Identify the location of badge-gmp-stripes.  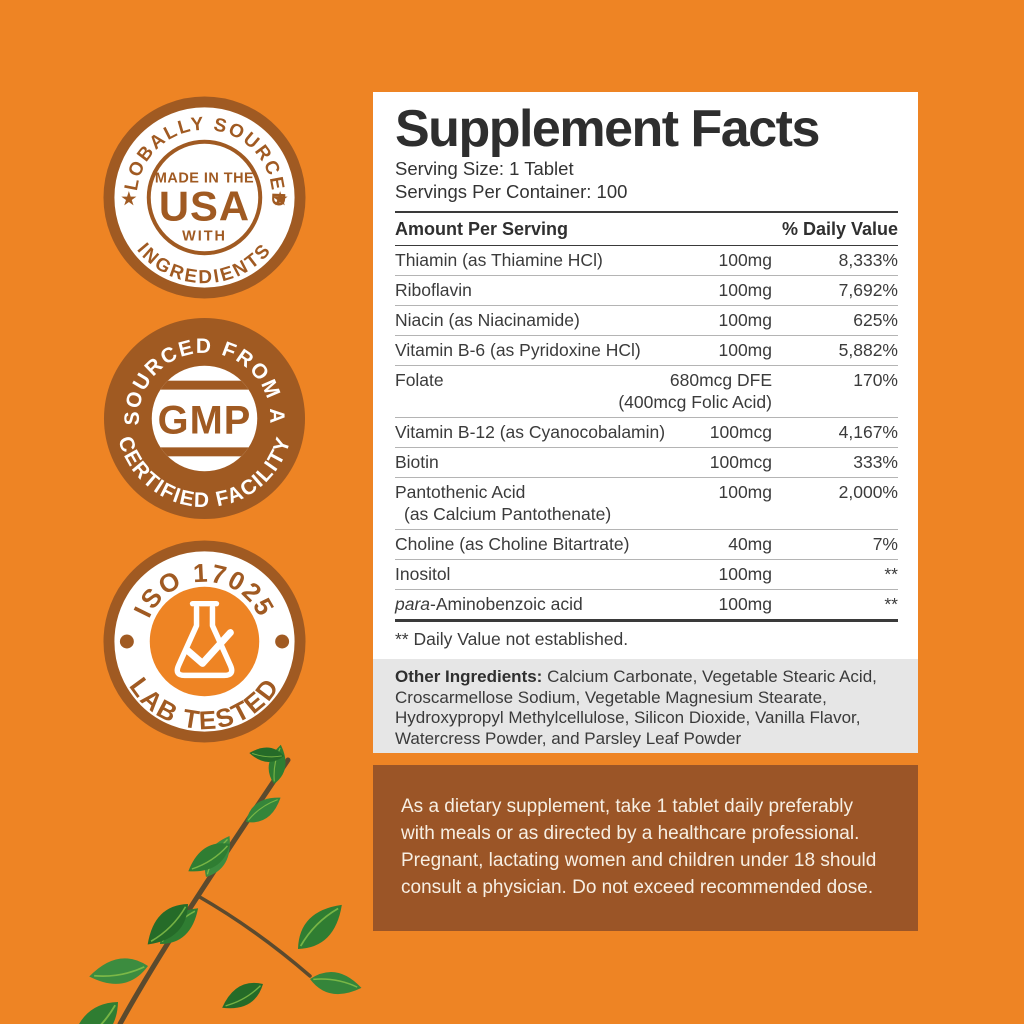
(204, 418).